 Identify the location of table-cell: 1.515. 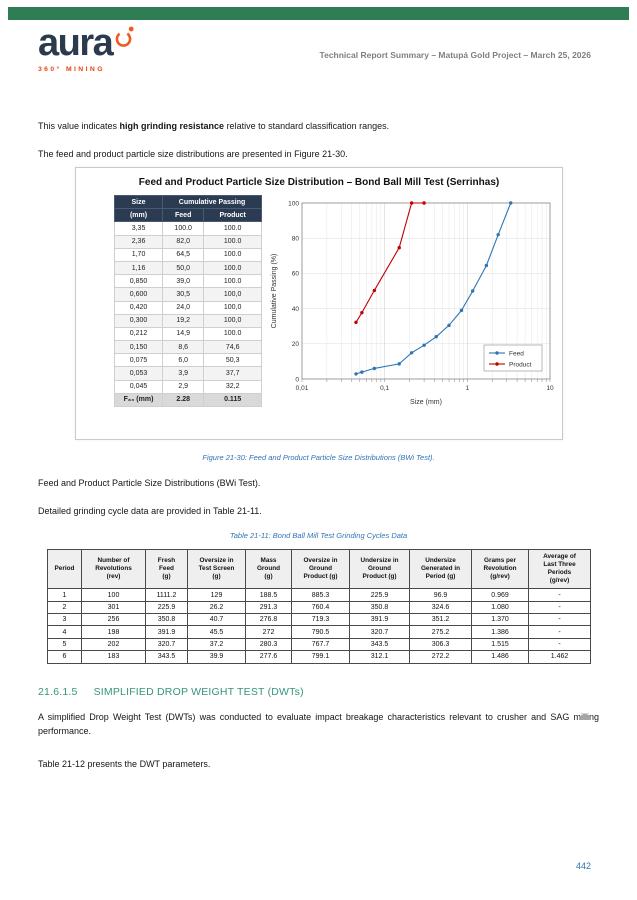
(500, 644).